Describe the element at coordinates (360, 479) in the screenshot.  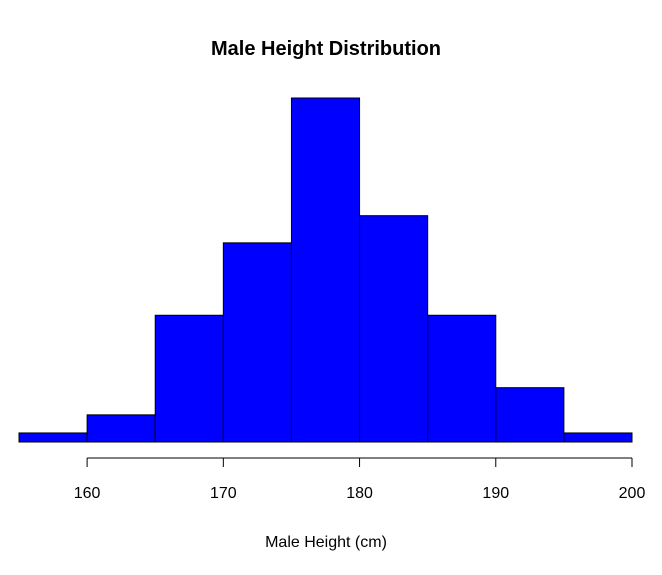
I see `x-axis: 160 170 180 190 200` at that location.